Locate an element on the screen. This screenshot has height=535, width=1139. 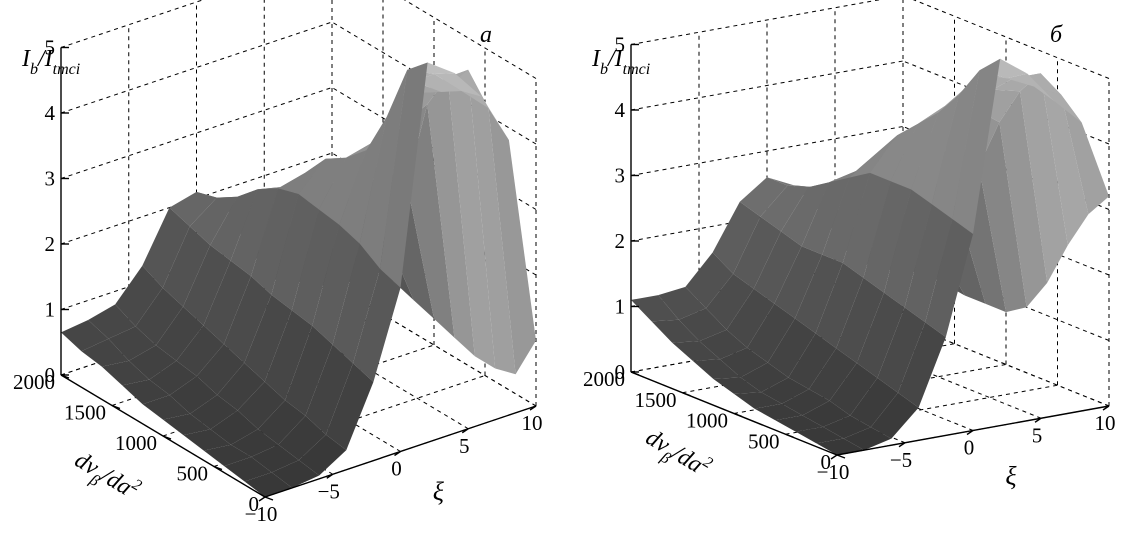
z-tick-label: 5 is located at coordinates (50, 48).